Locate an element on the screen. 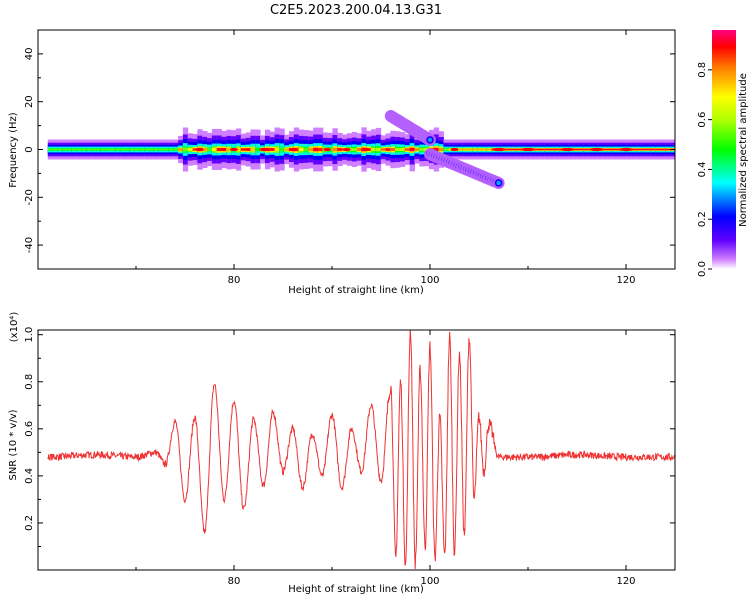  snr-yunit: (x10⁴) is located at coordinates (14, 327).